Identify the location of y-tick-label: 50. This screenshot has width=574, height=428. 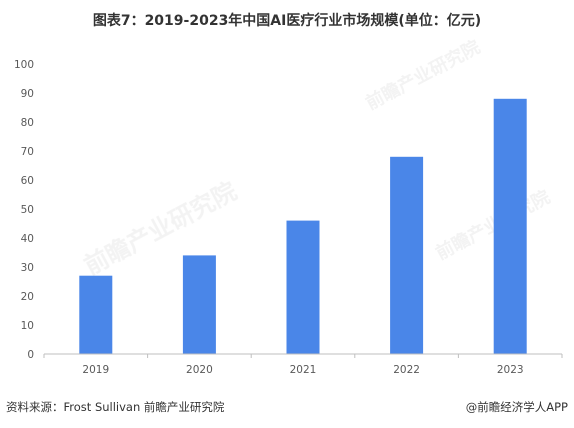
(27, 210).